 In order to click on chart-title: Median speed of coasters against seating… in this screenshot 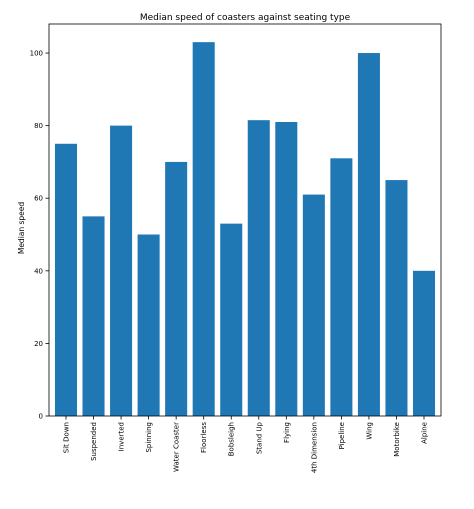, I will do `click(245, 18)`.